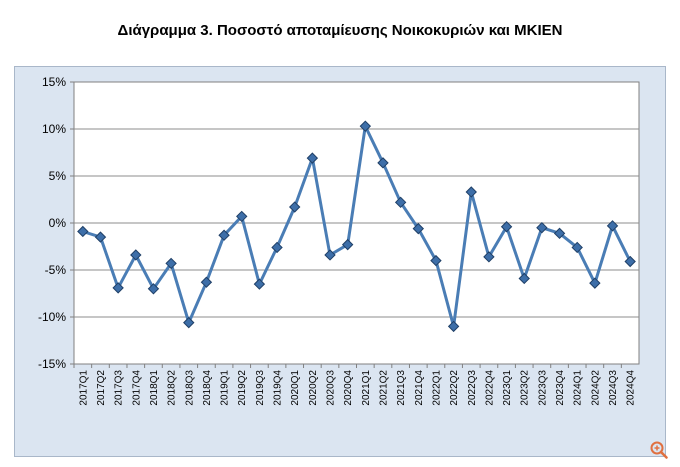  I want to click on x-tick-label: 2023Q3, so click(542, 388).